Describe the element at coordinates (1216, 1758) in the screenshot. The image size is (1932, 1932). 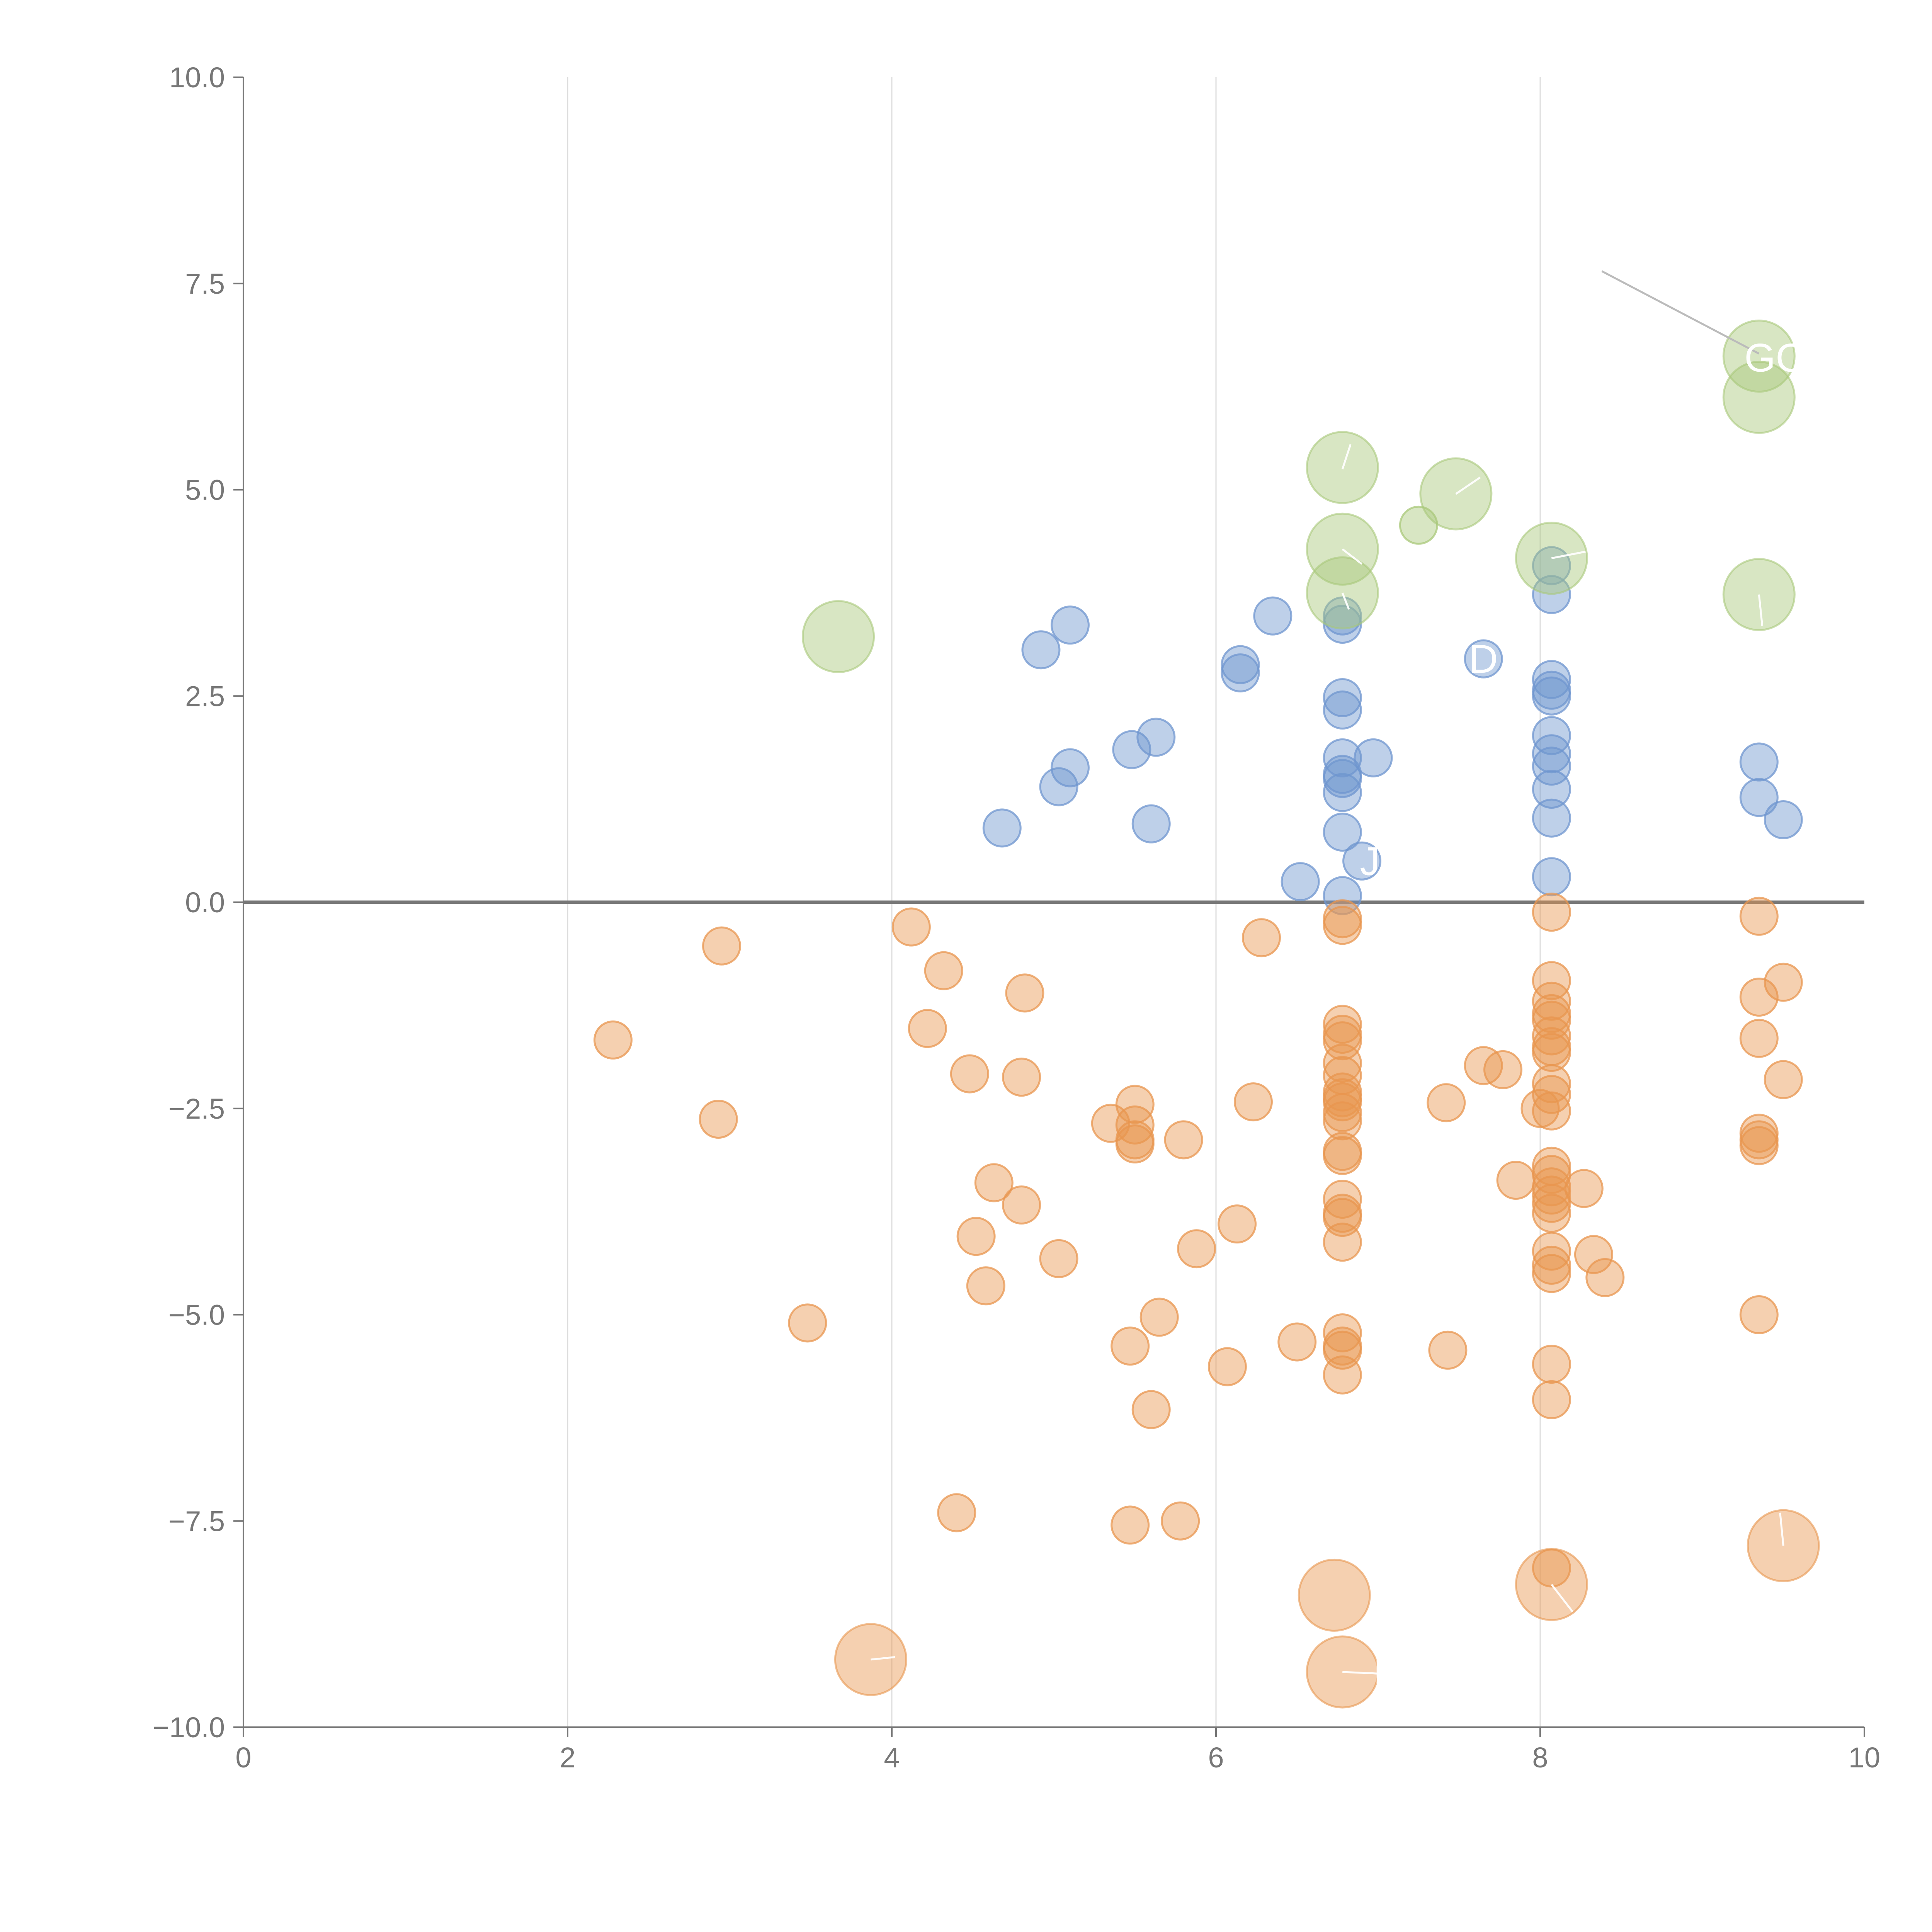
I see `x-tick-label: 6` at that location.